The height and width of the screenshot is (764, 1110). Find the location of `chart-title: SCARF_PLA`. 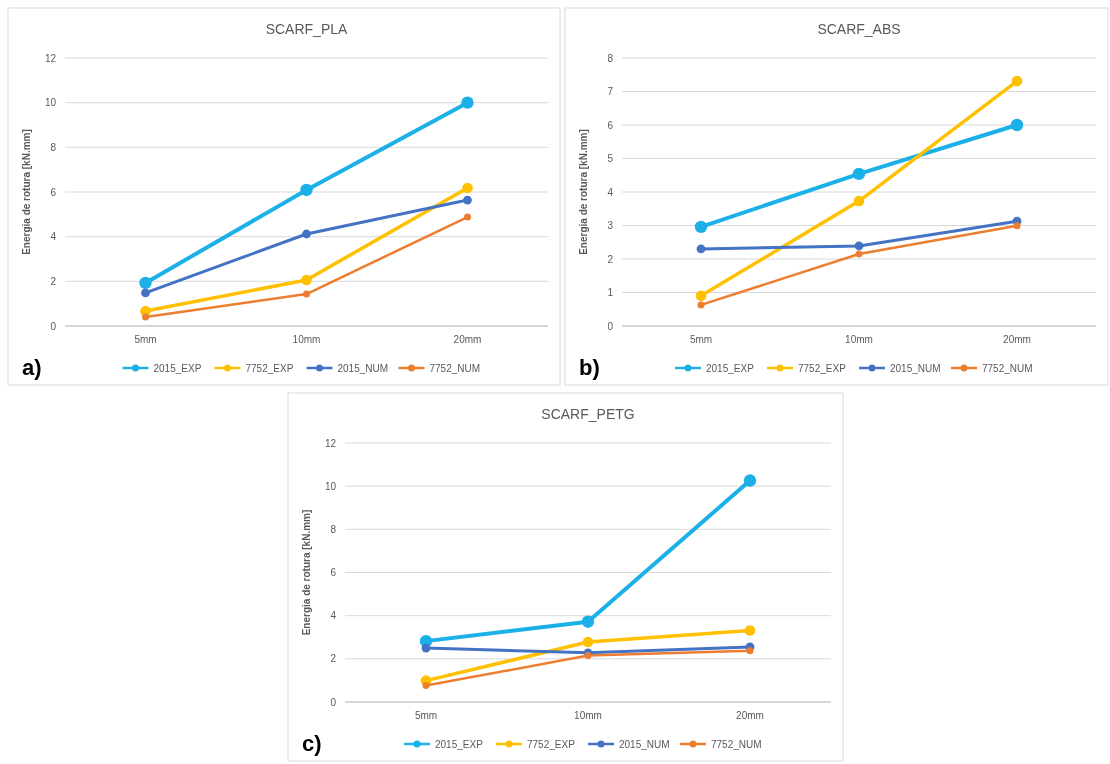

chart-title: SCARF_PLA is located at coordinates (307, 29).